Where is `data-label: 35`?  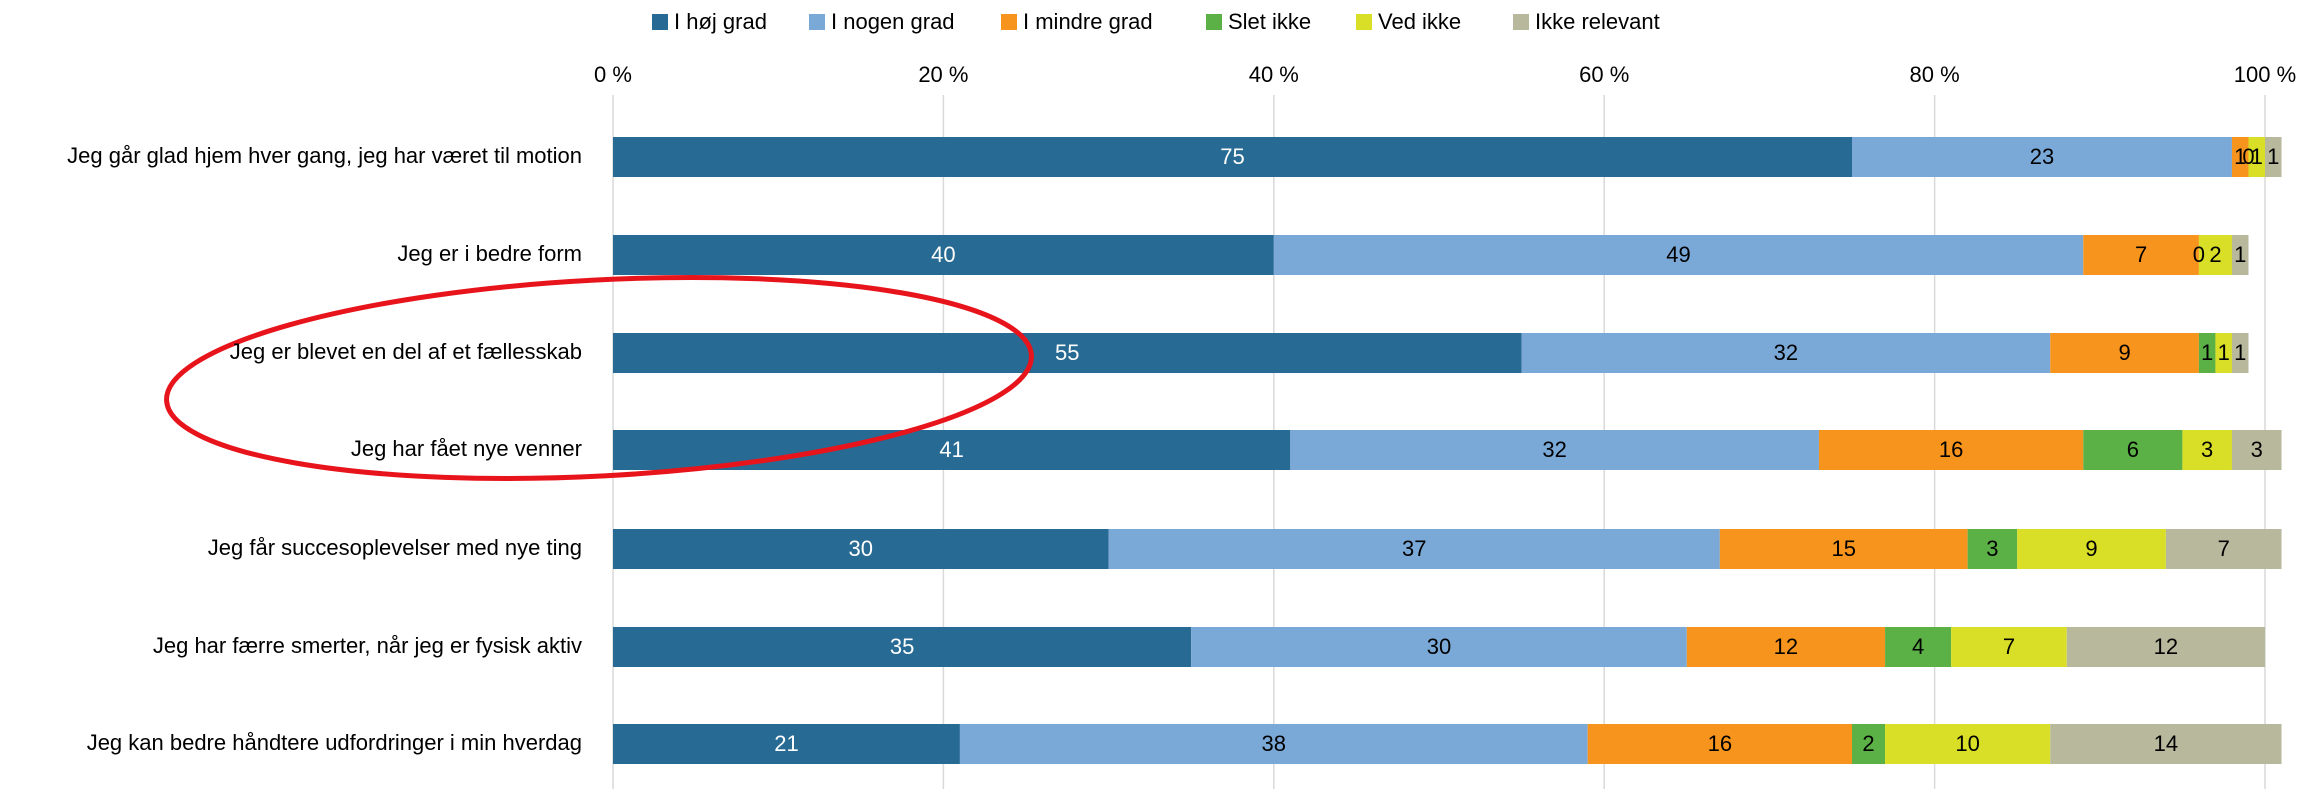
data-label: 35 is located at coordinates (902, 646).